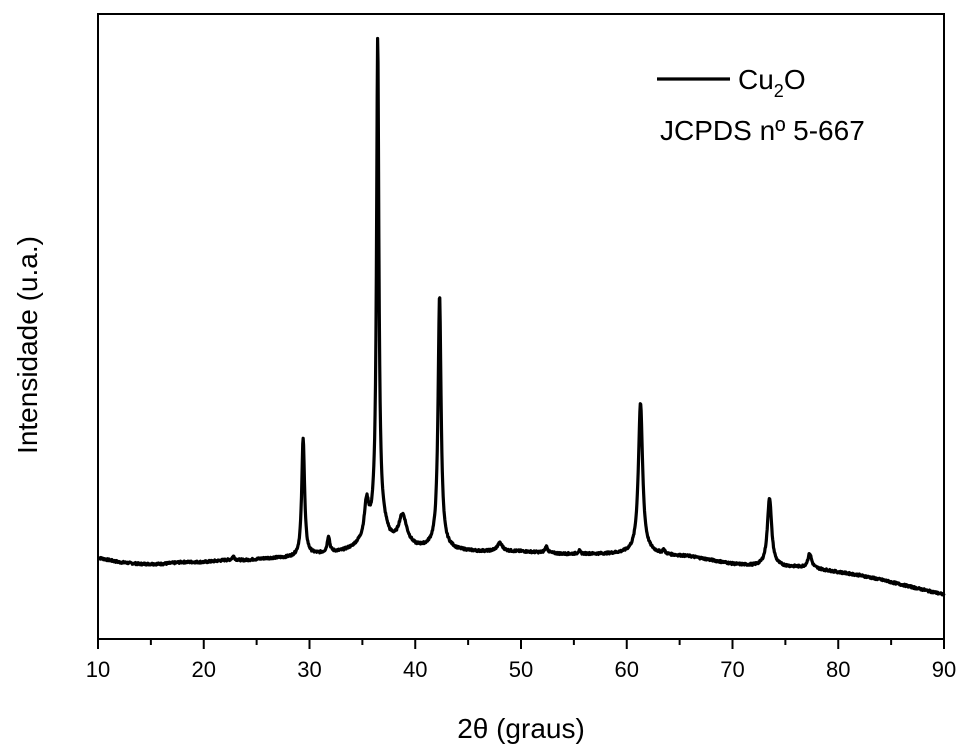 The height and width of the screenshot is (746, 962). What do you see at coordinates (521, 644) in the screenshot?
I see `x-axis-ticks` at bounding box center [521, 644].